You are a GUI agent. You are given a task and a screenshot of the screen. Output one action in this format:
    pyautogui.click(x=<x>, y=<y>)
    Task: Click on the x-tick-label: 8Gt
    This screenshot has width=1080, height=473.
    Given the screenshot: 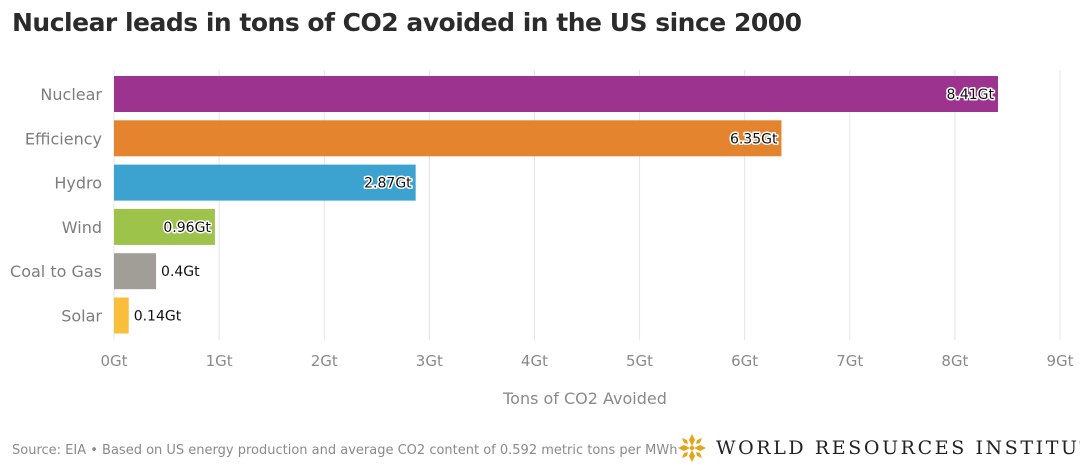 What is the action you would take?
    pyautogui.click(x=954, y=361)
    